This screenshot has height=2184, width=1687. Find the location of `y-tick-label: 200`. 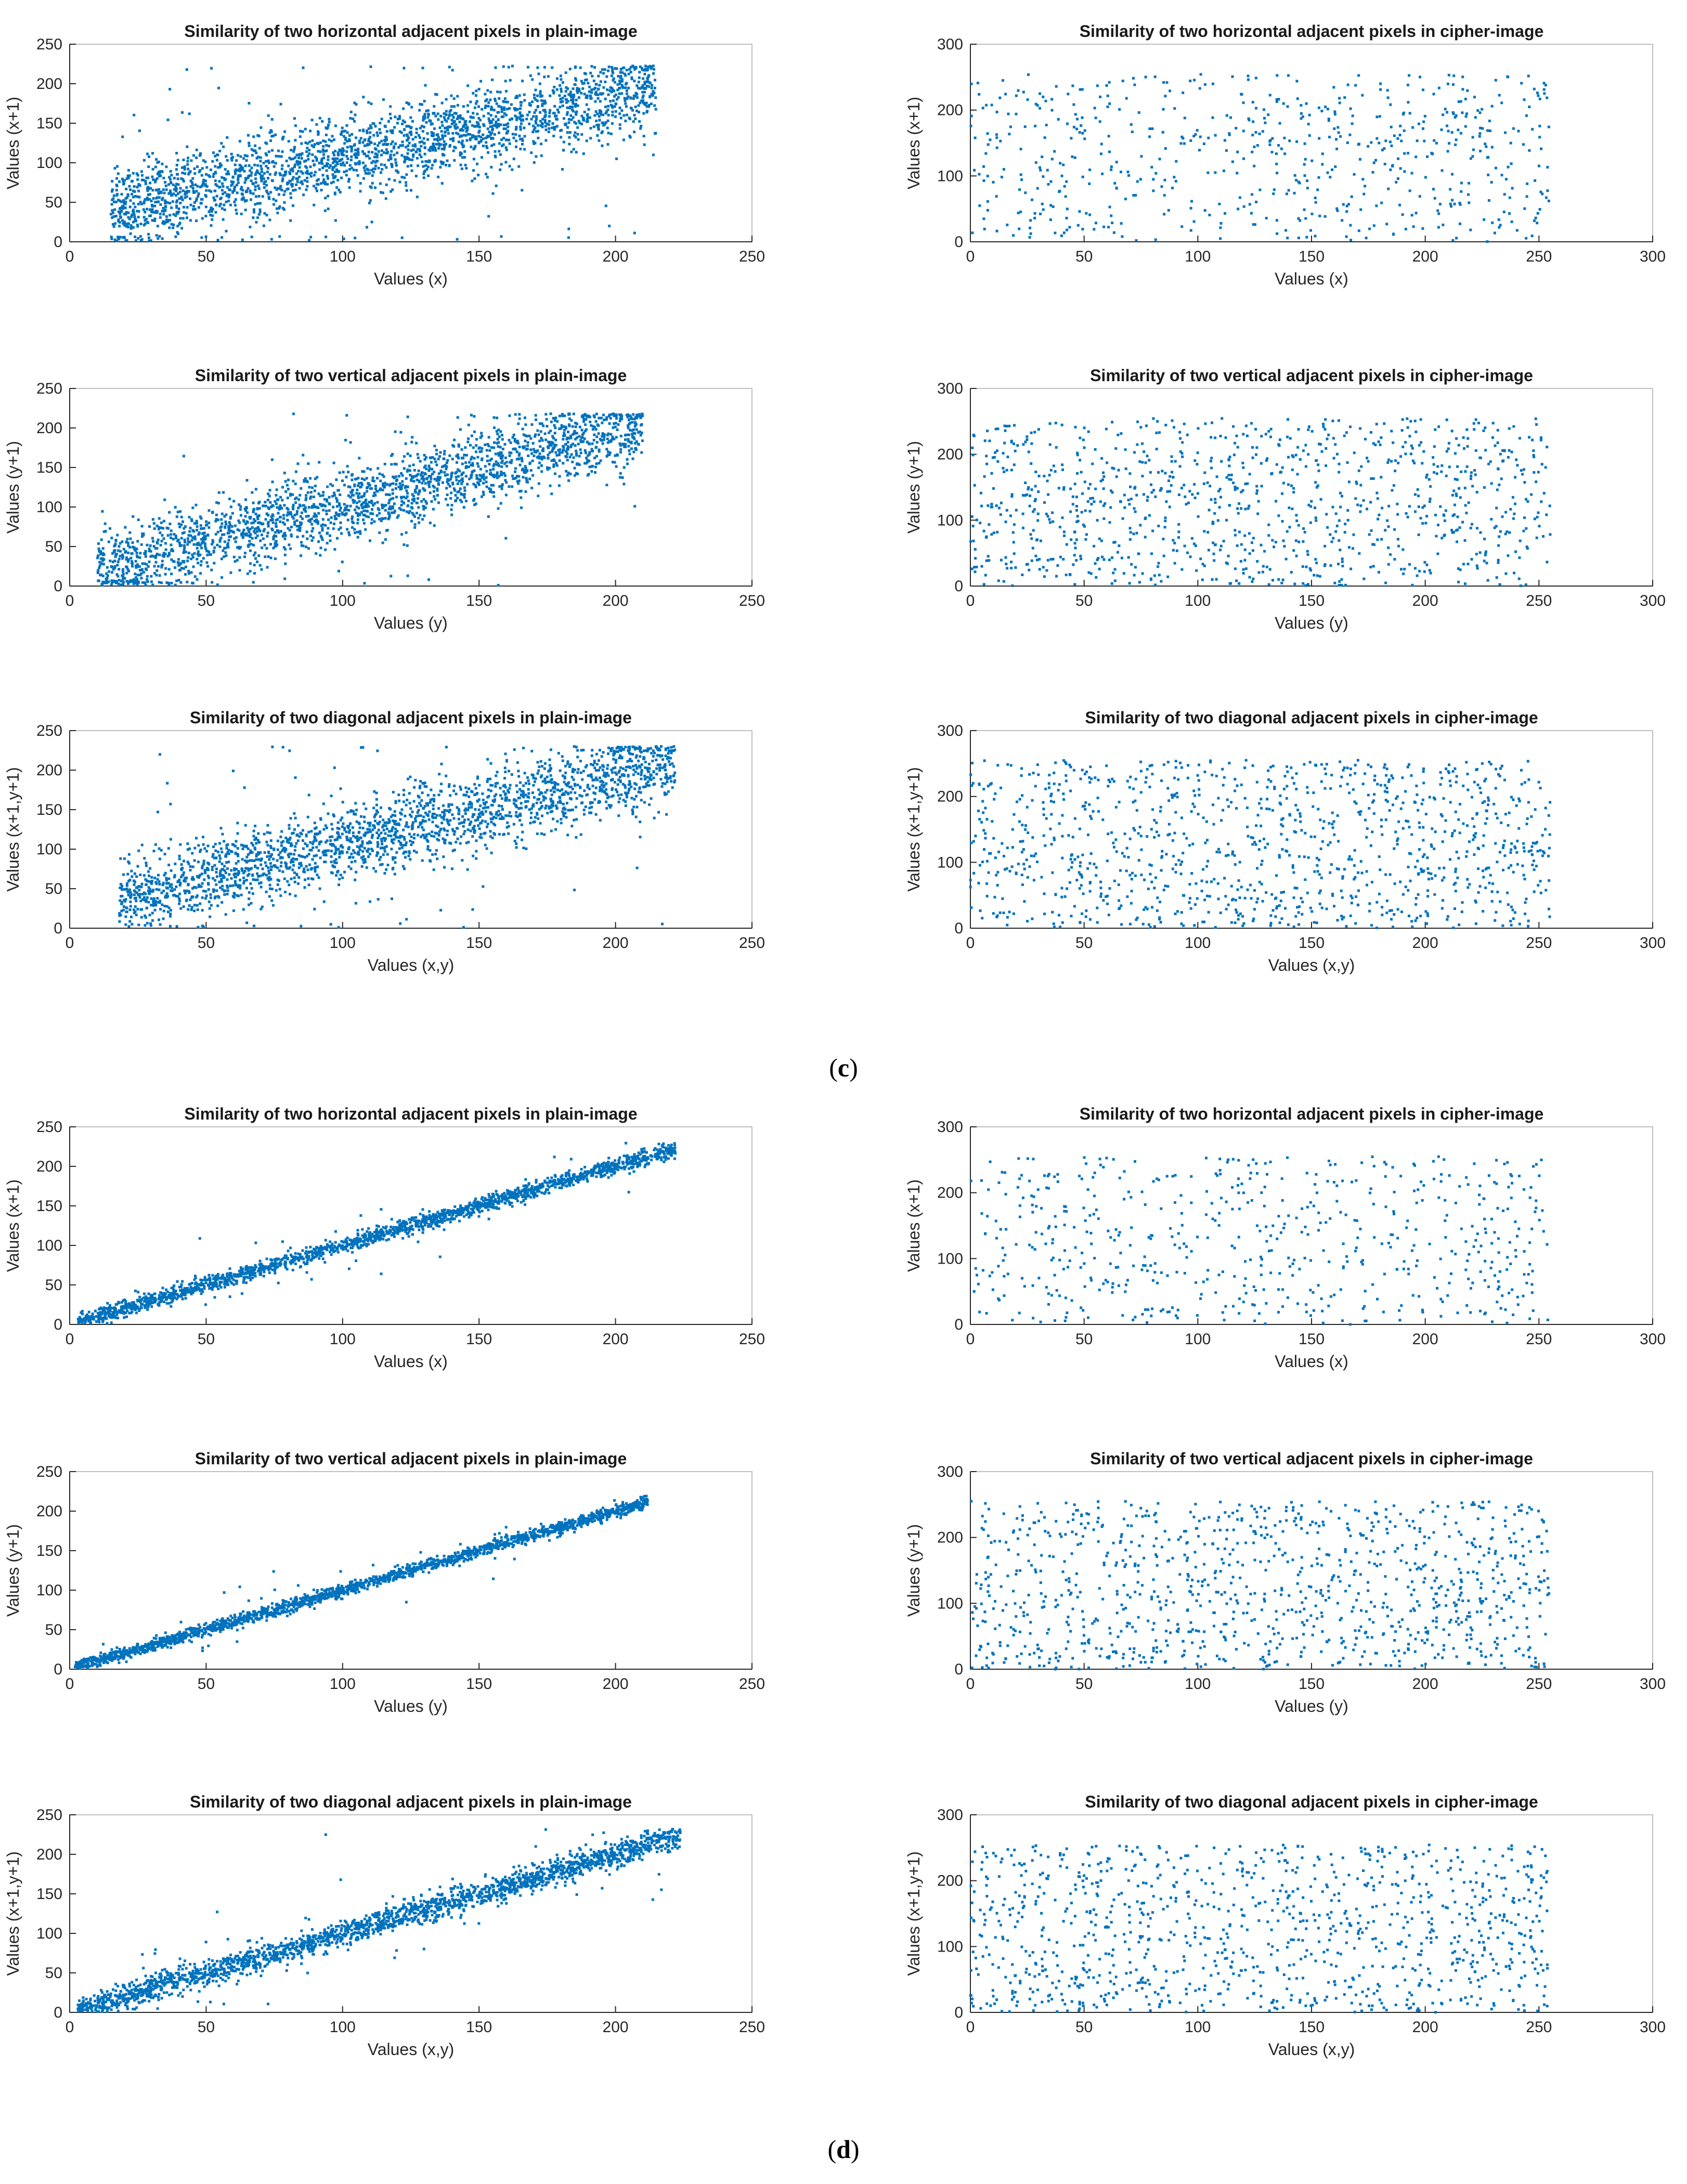

y-tick-label: 200 is located at coordinates (950, 110).